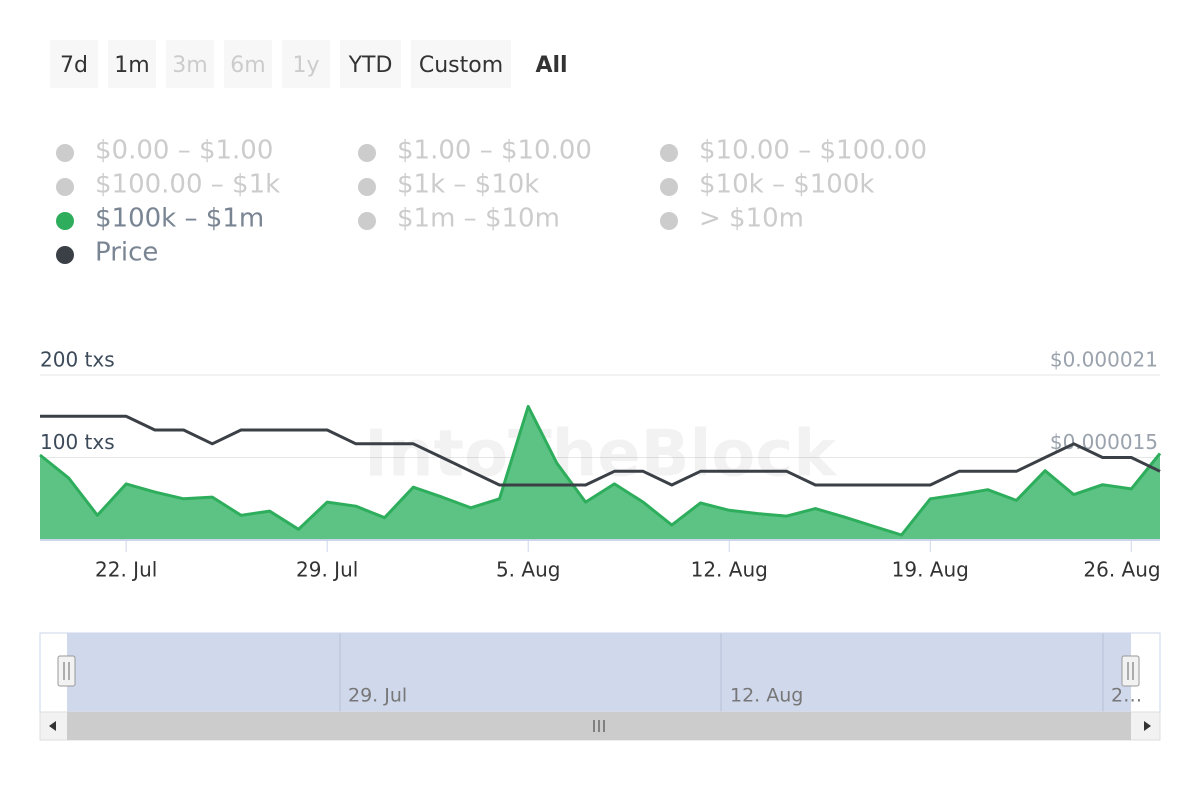 The height and width of the screenshot is (804, 1200). I want to click on legend-label: $1k – $10k, so click(468, 185).